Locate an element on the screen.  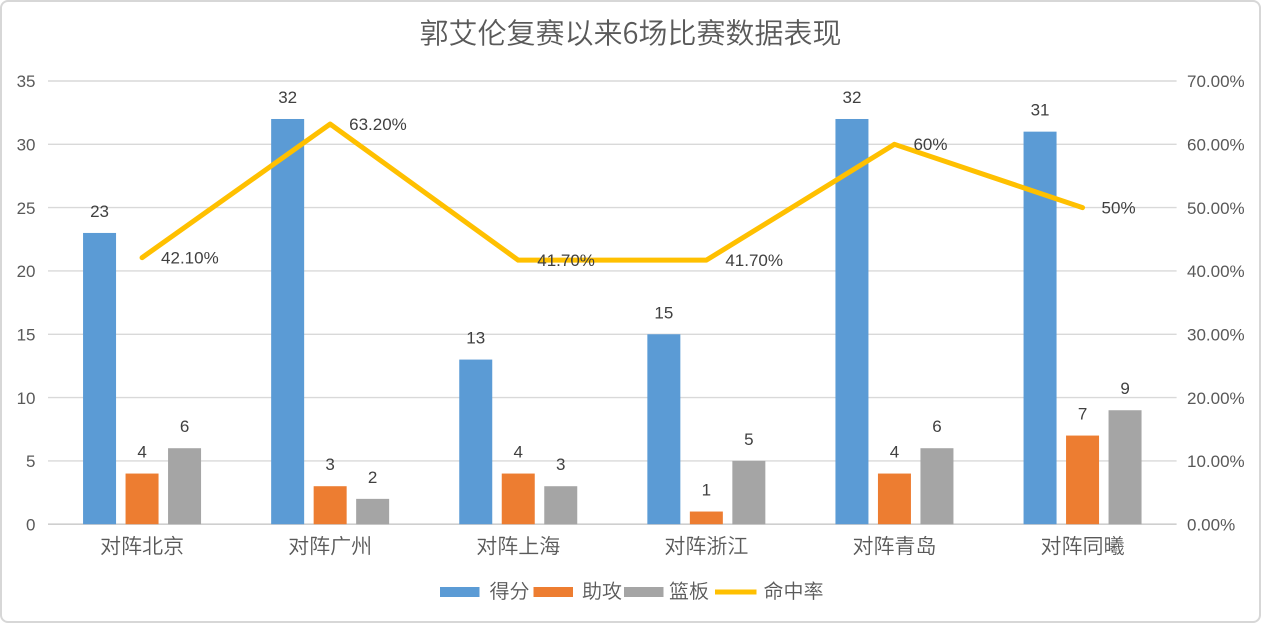
svg-text: 63.20% is located at coordinates (378, 124).